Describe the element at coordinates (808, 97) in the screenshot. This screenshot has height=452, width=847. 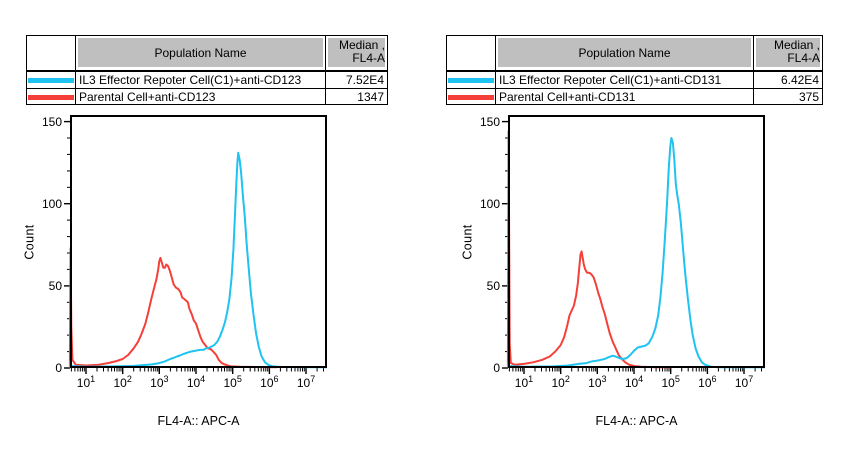
I see `median-value: 375` at that location.